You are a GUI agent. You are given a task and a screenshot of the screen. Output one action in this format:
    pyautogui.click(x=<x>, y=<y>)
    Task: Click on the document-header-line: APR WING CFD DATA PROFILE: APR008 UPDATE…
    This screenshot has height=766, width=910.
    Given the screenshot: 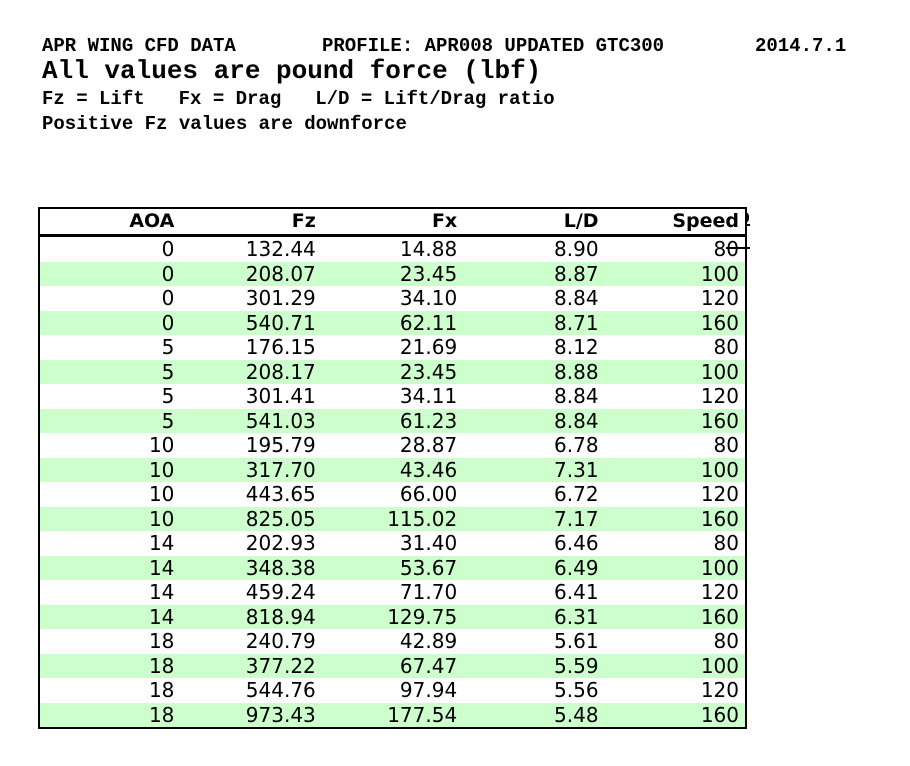 What is the action you would take?
    pyautogui.click(x=455, y=46)
    